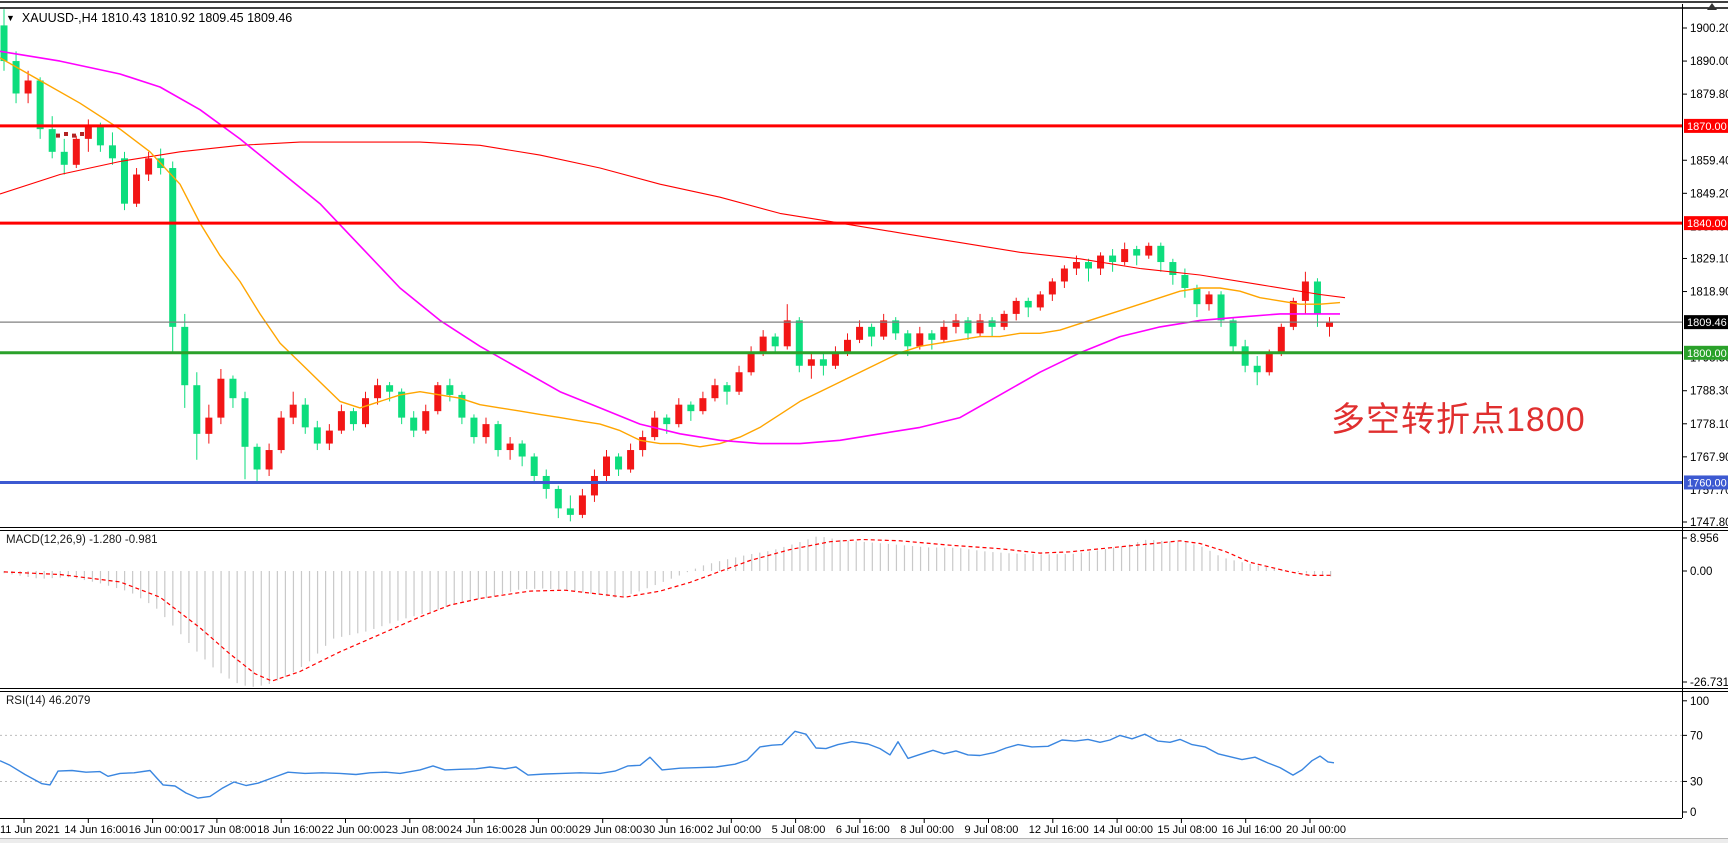 The image size is (1728, 843). I want to click on time-axis-label: 30 Jun 16:00, so click(675, 830).